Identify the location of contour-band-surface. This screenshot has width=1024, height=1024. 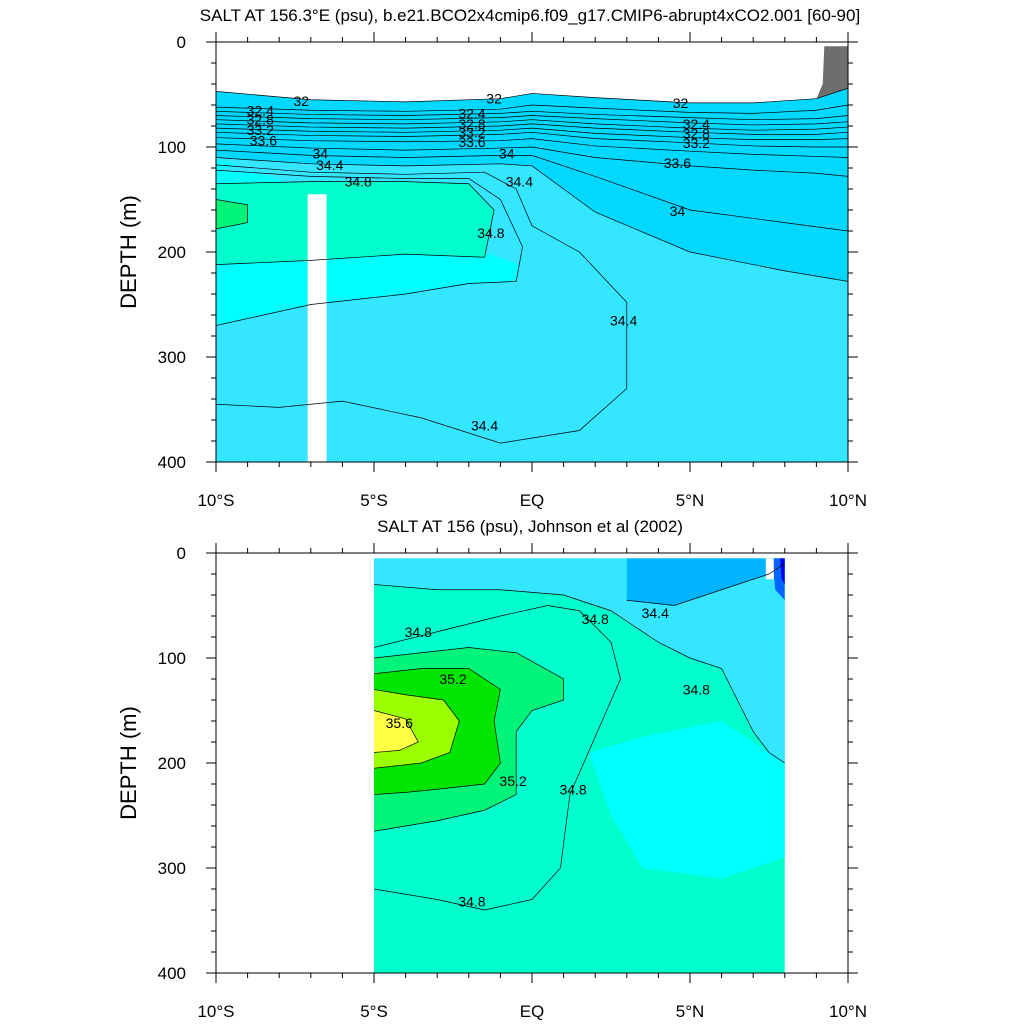
(532, 72).